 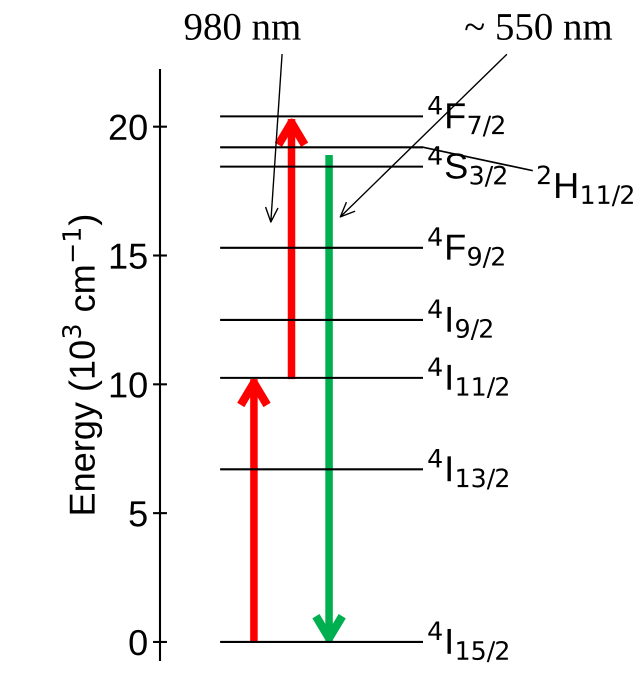 What do you see at coordinates (460, 320) in the screenshot?
I see `ref-line-label: $^{4}$I$_{9/2}$` at bounding box center [460, 320].